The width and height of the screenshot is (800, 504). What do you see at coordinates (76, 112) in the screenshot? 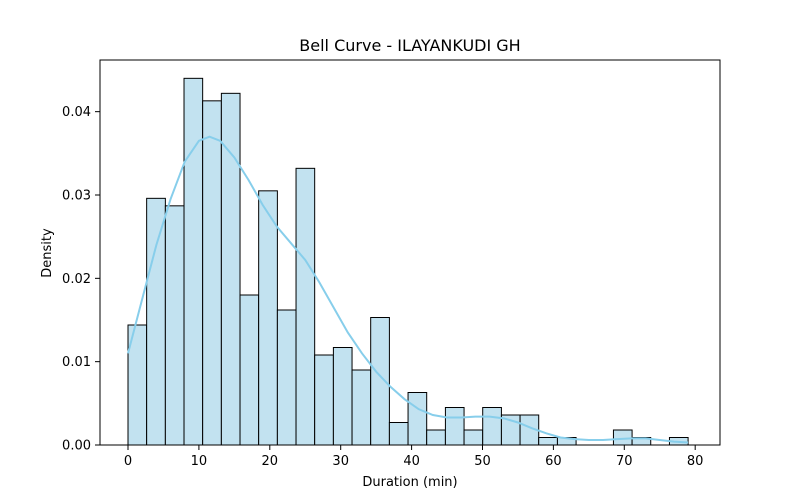
I see `y-tick-label: 0.04` at bounding box center [76, 112].